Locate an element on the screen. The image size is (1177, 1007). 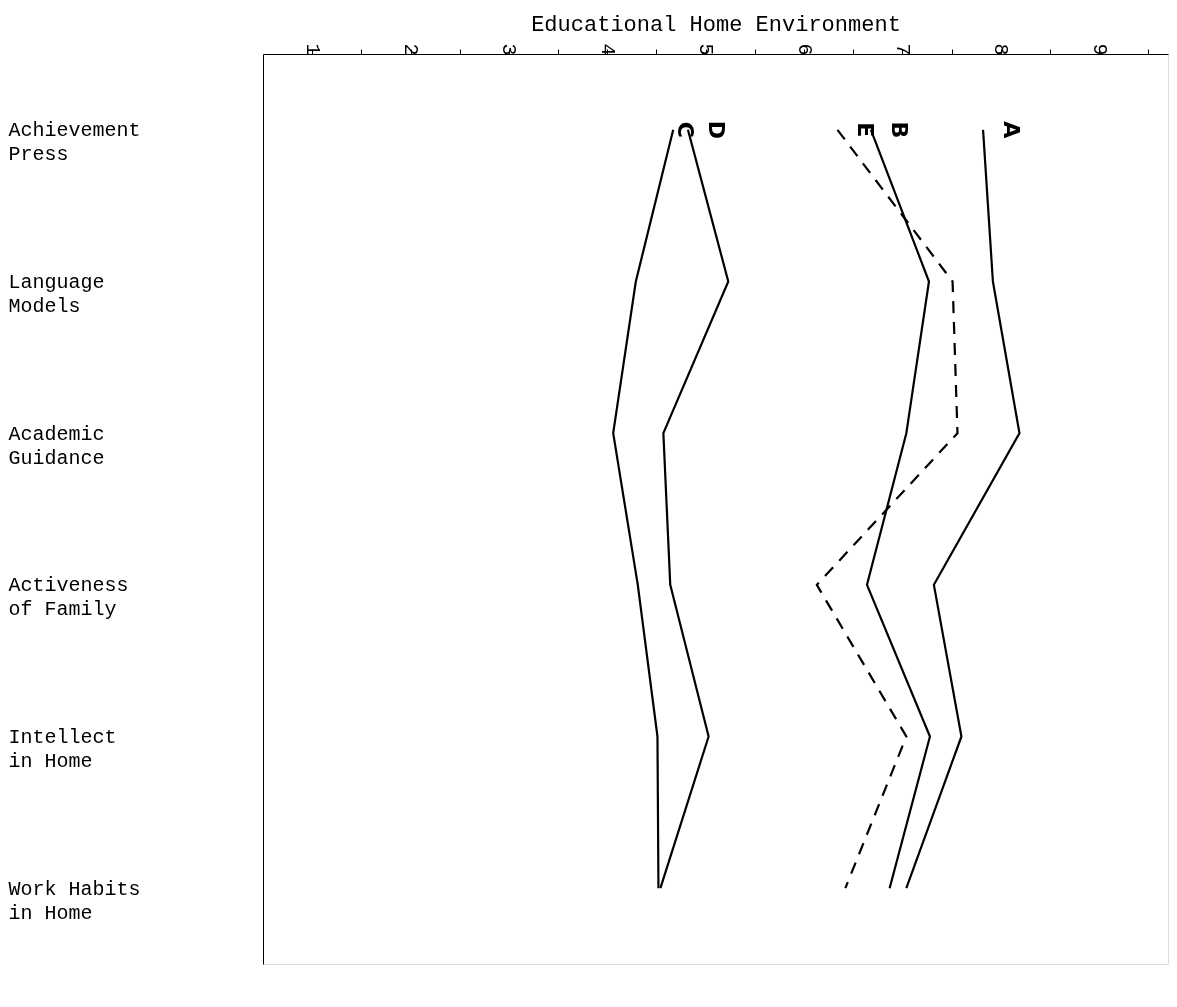
x-tick-label: 8 is located at coordinates (1001, 49).